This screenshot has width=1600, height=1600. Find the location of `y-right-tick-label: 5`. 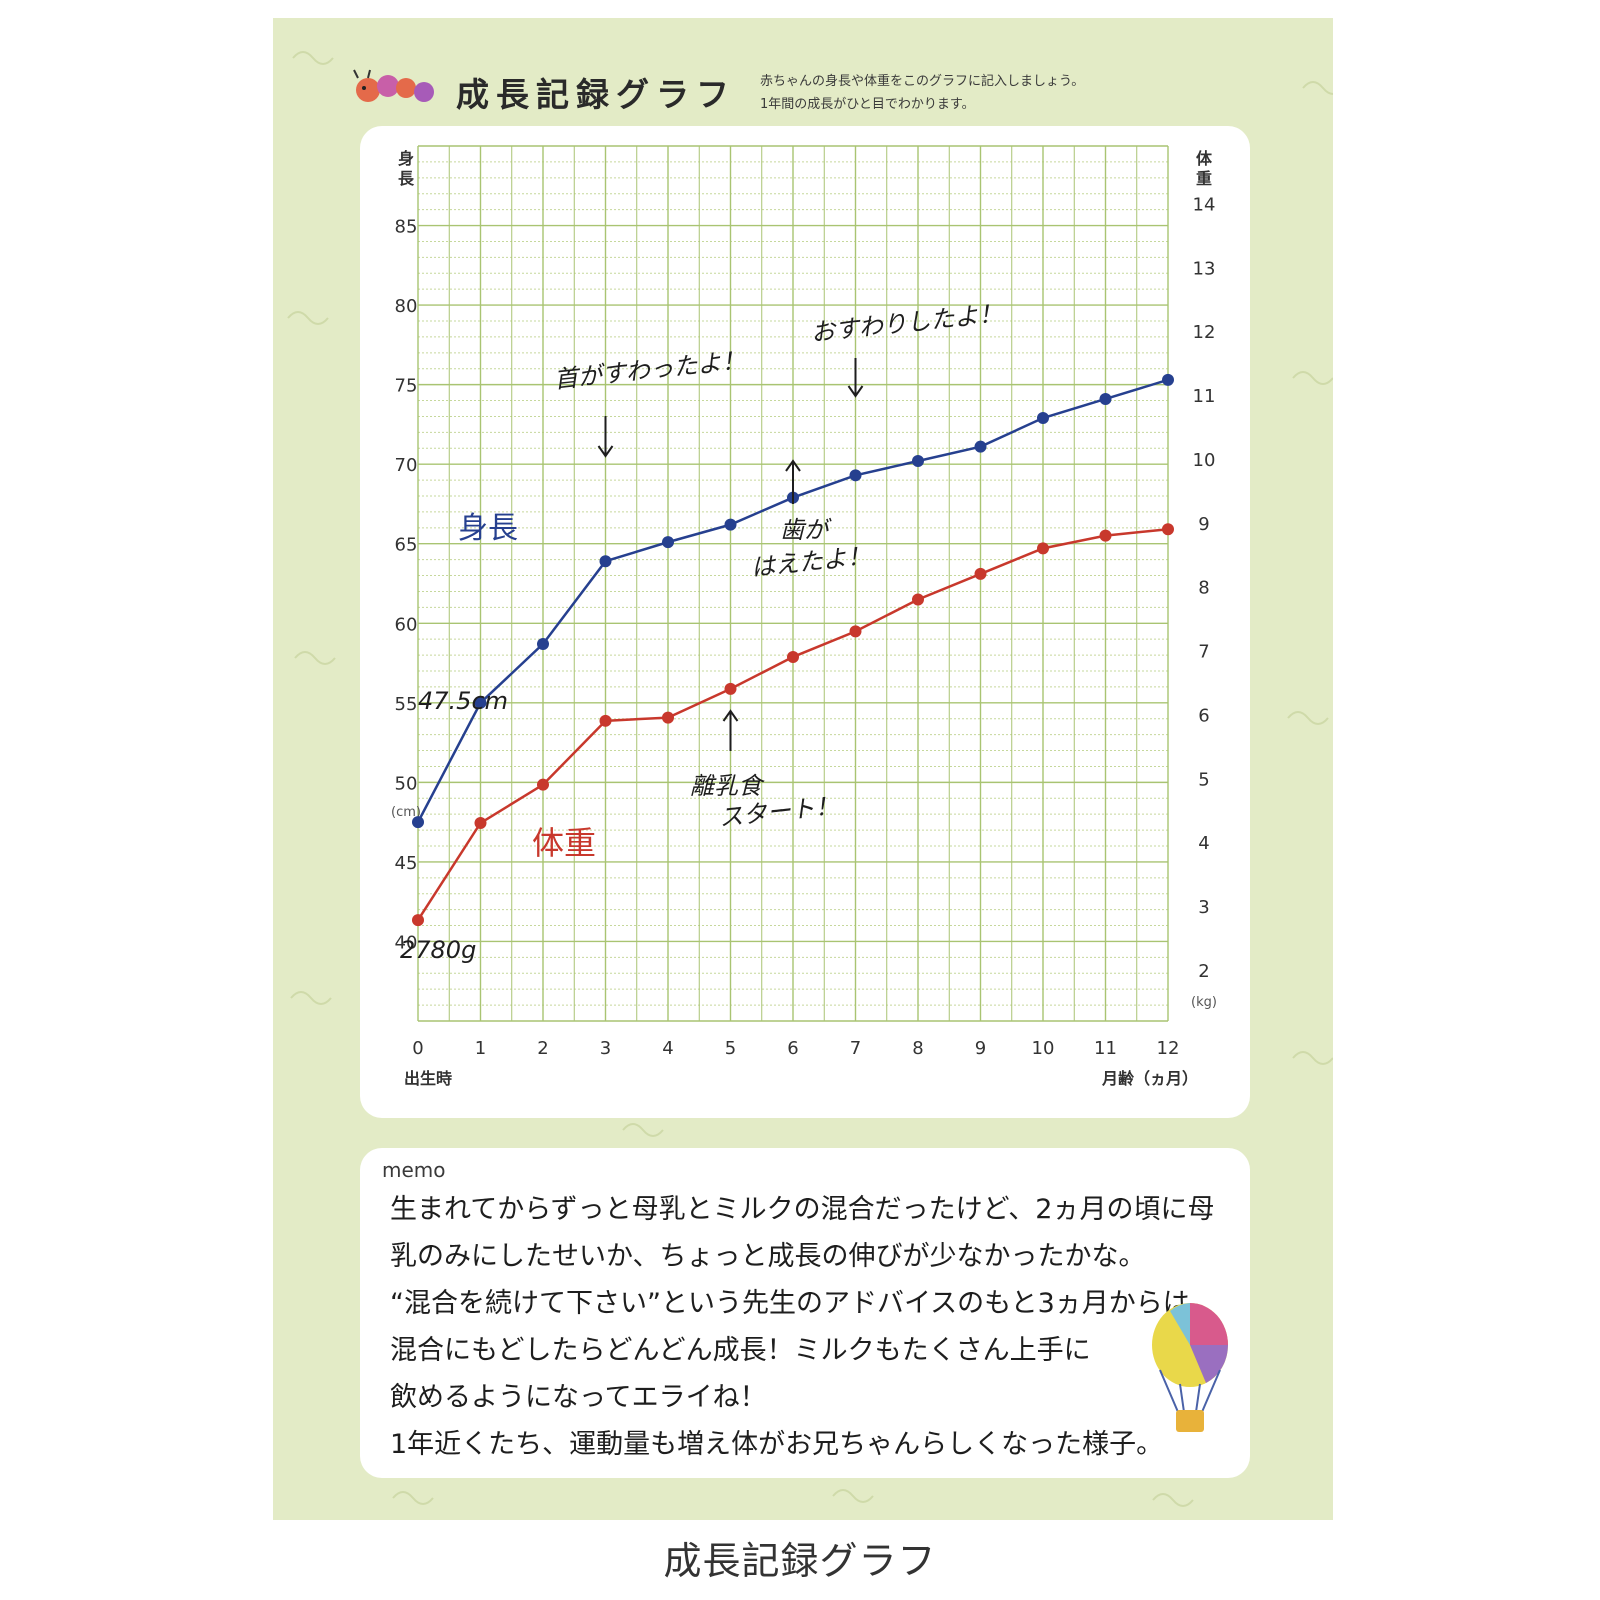

y-right-tick-label: 5 is located at coordinates (1203, 779).